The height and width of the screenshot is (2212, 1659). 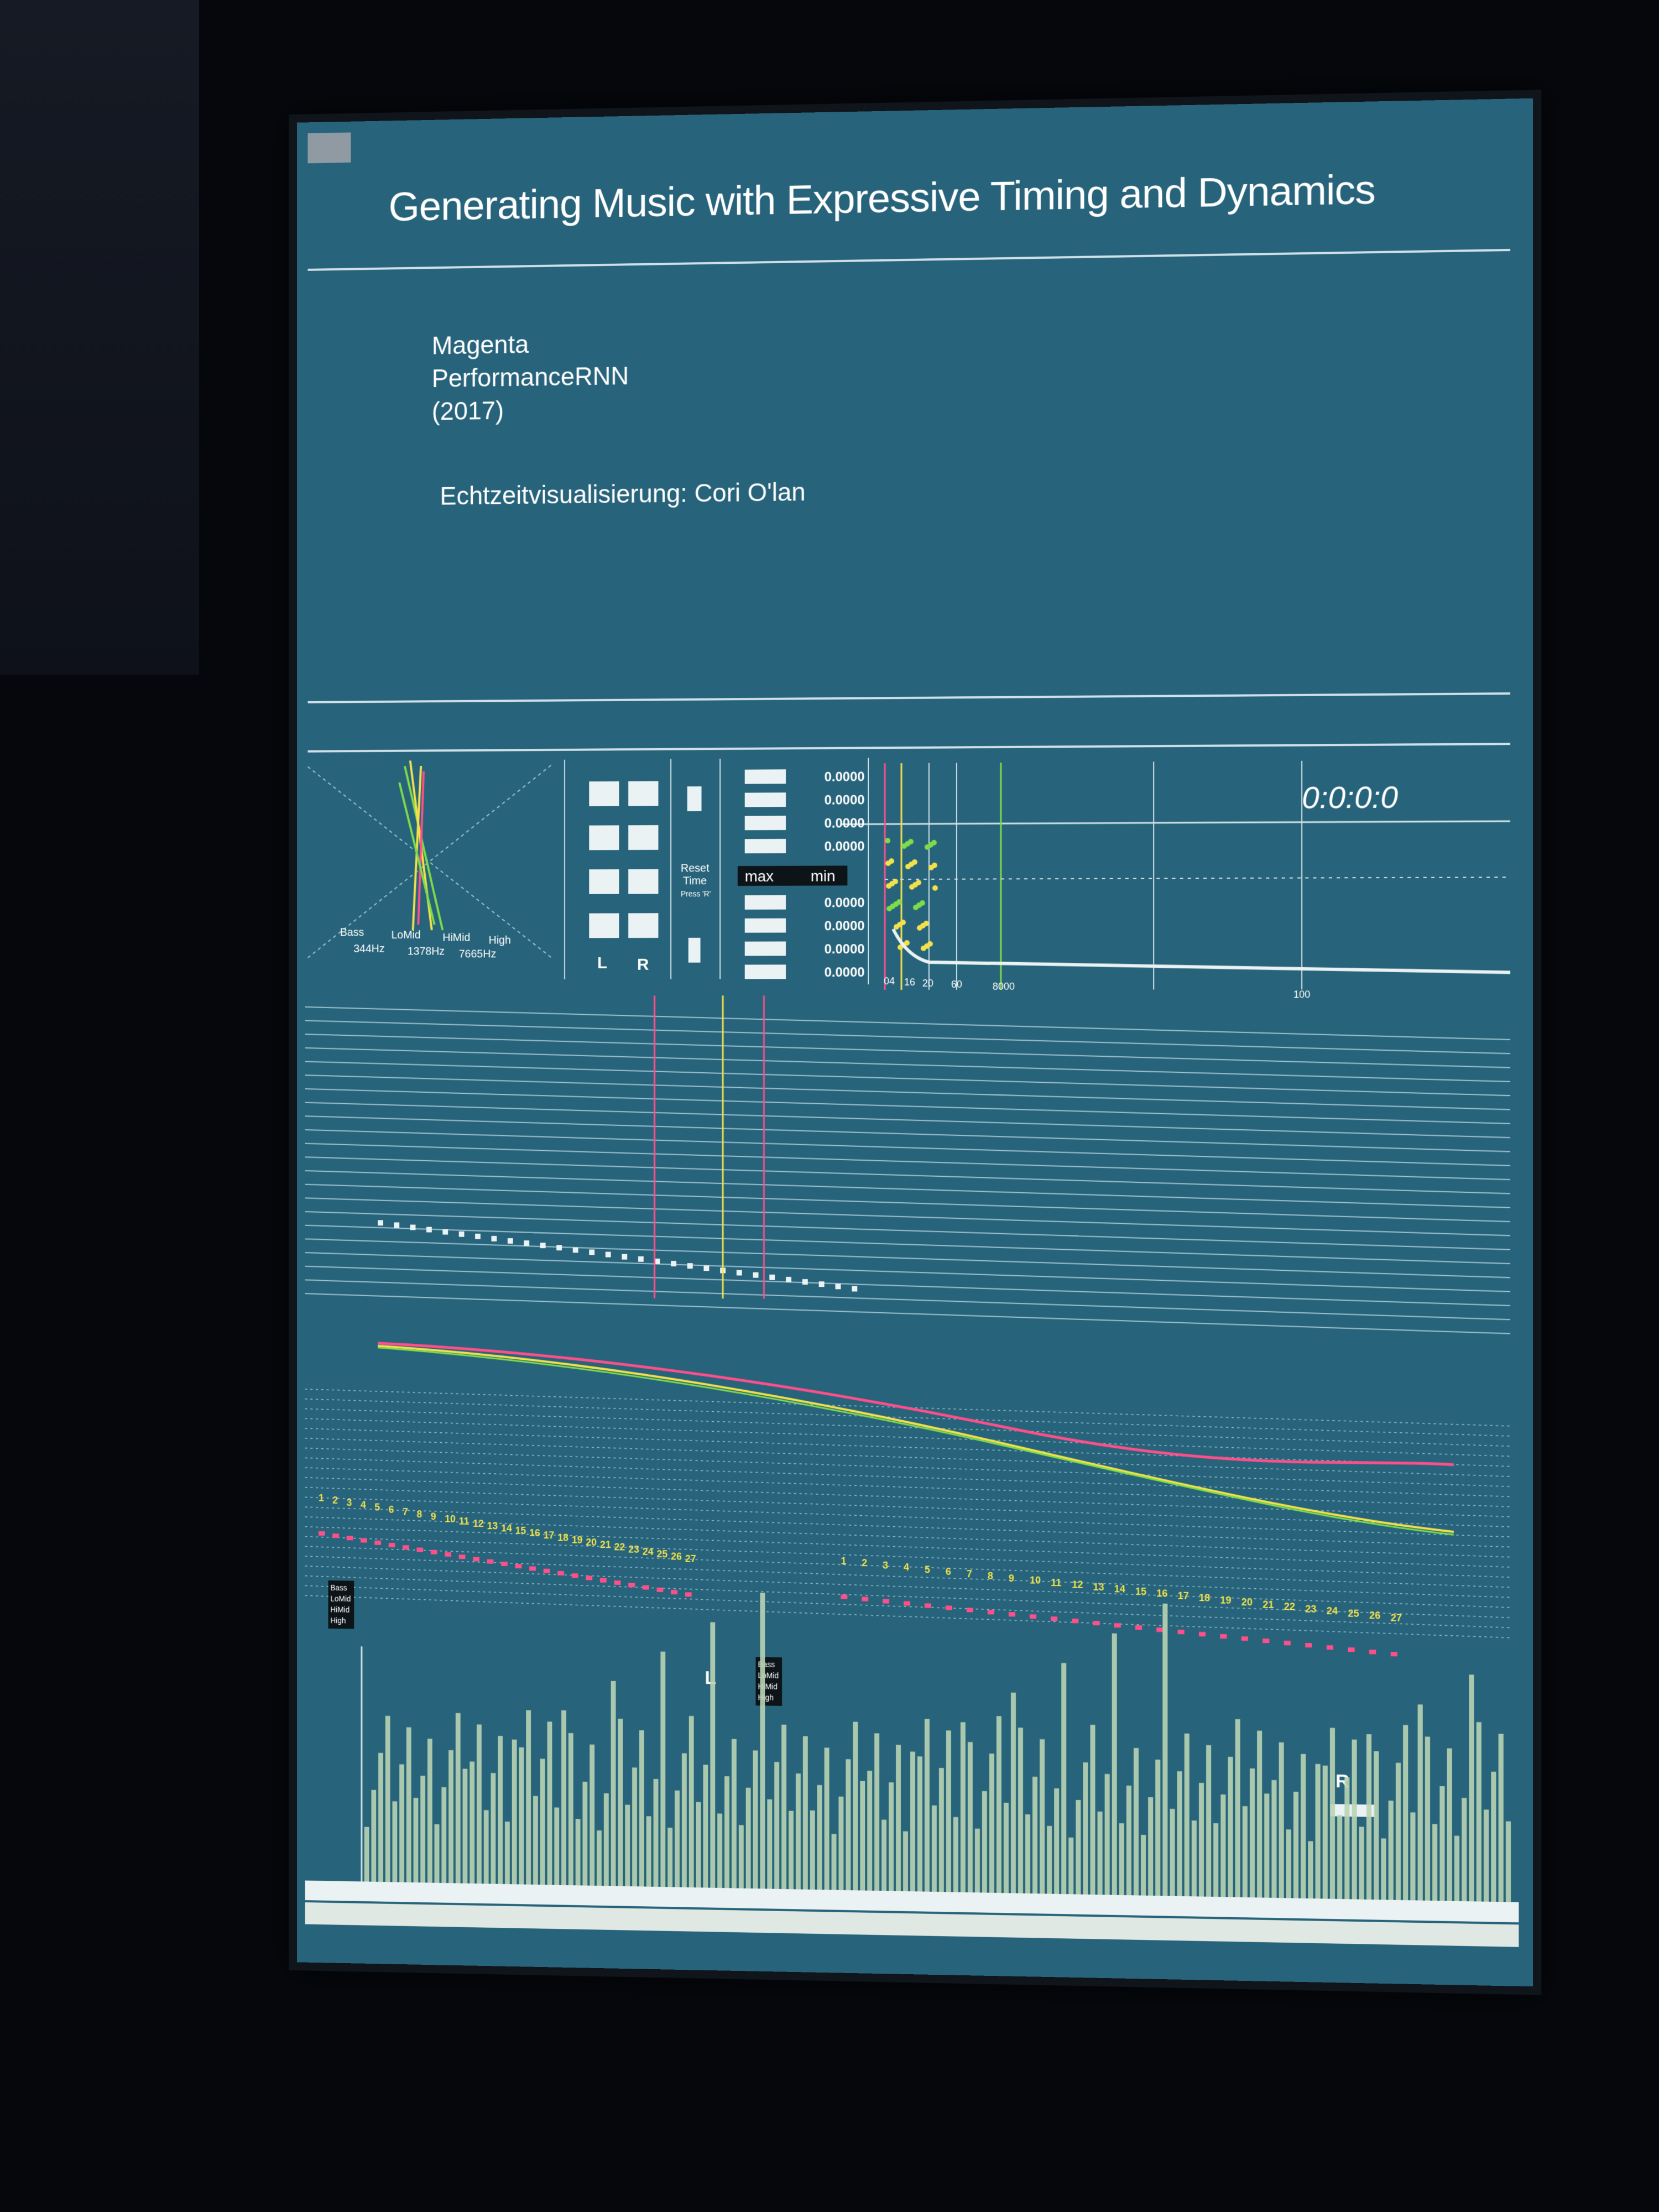 What do you see at coordinates (339, 1588) in the screenshot?
I see `legend-item: Bass` at bounding box center [339, 1588].